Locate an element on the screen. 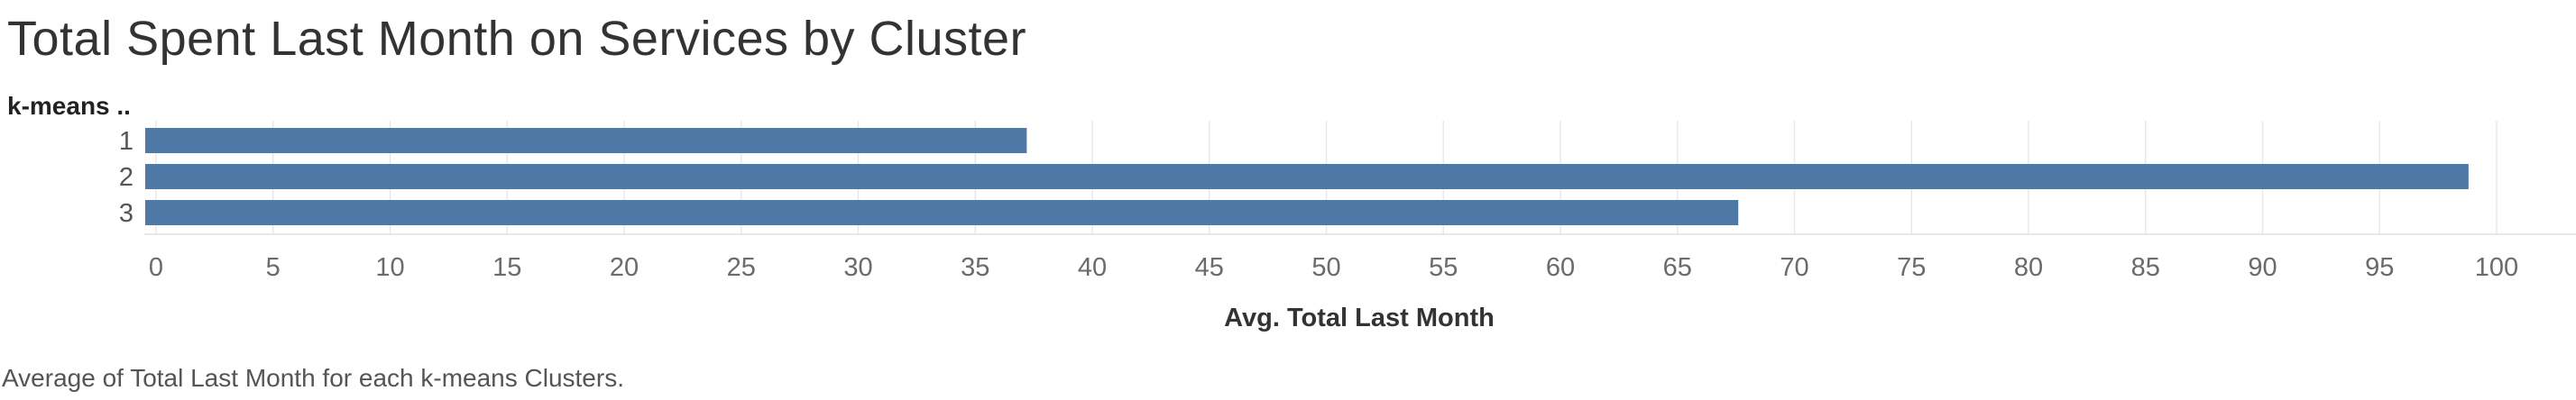 This screenshot has width=2576, height=400. x-tick-label-10: 10 is located at coordinates (389, 267).